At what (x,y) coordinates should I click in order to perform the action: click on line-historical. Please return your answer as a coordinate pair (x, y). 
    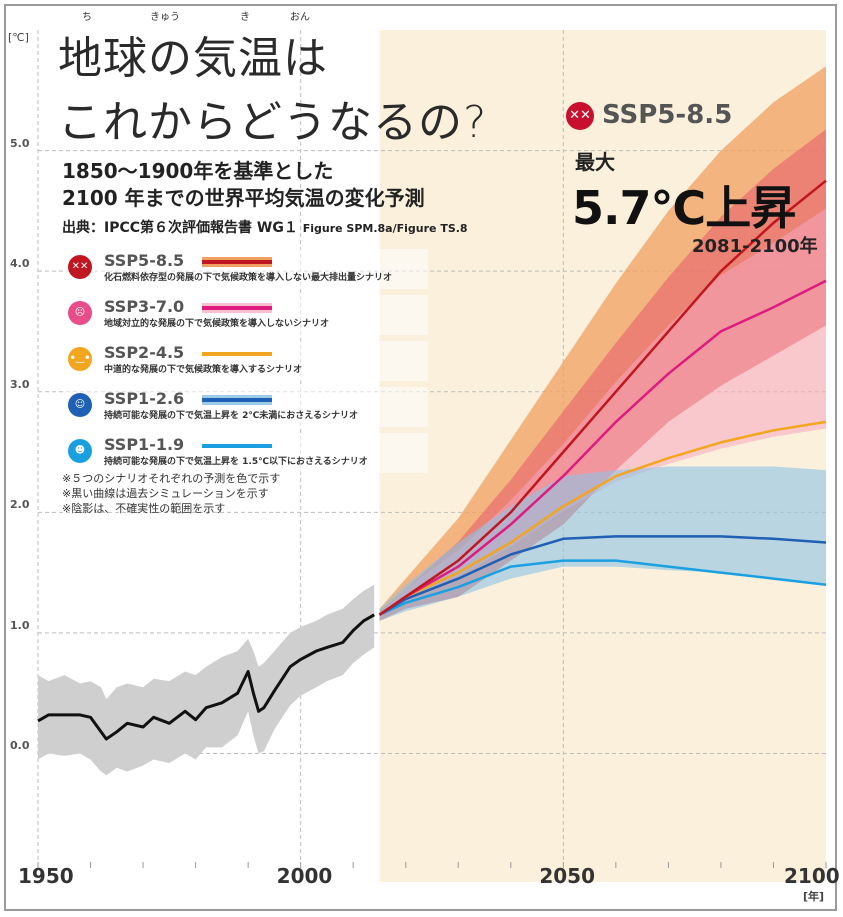
    Looking at the image, I should click on (206, 677).